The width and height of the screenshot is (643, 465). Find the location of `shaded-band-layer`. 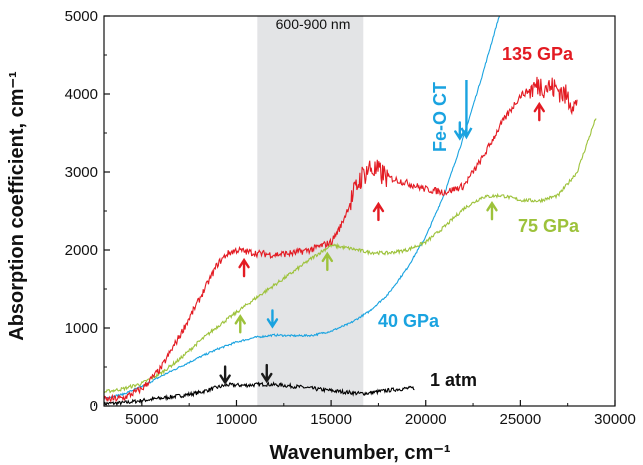

shaded-band-layer is located at coordinates (310, 211).